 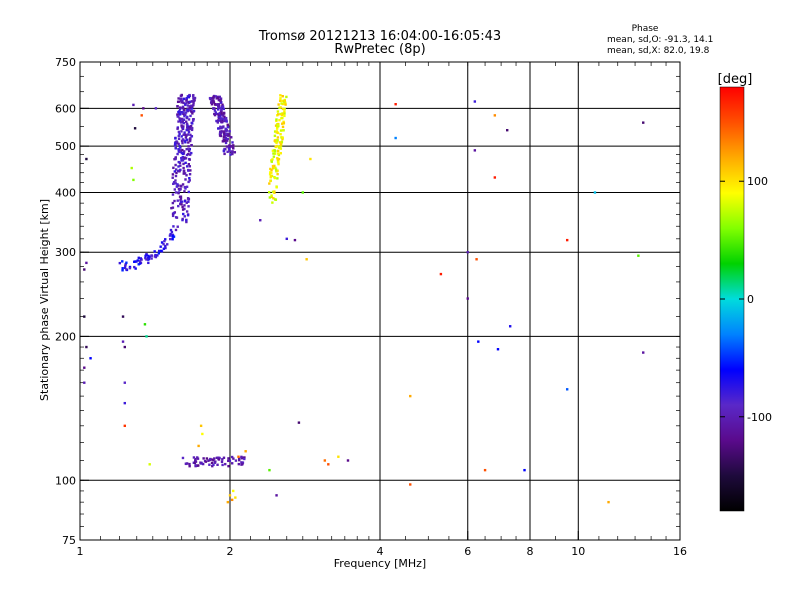 What do you see at coordinates (65, 108) in the screenshot?
I see `y-tick-label: 600` at bounding box center [65, 108].